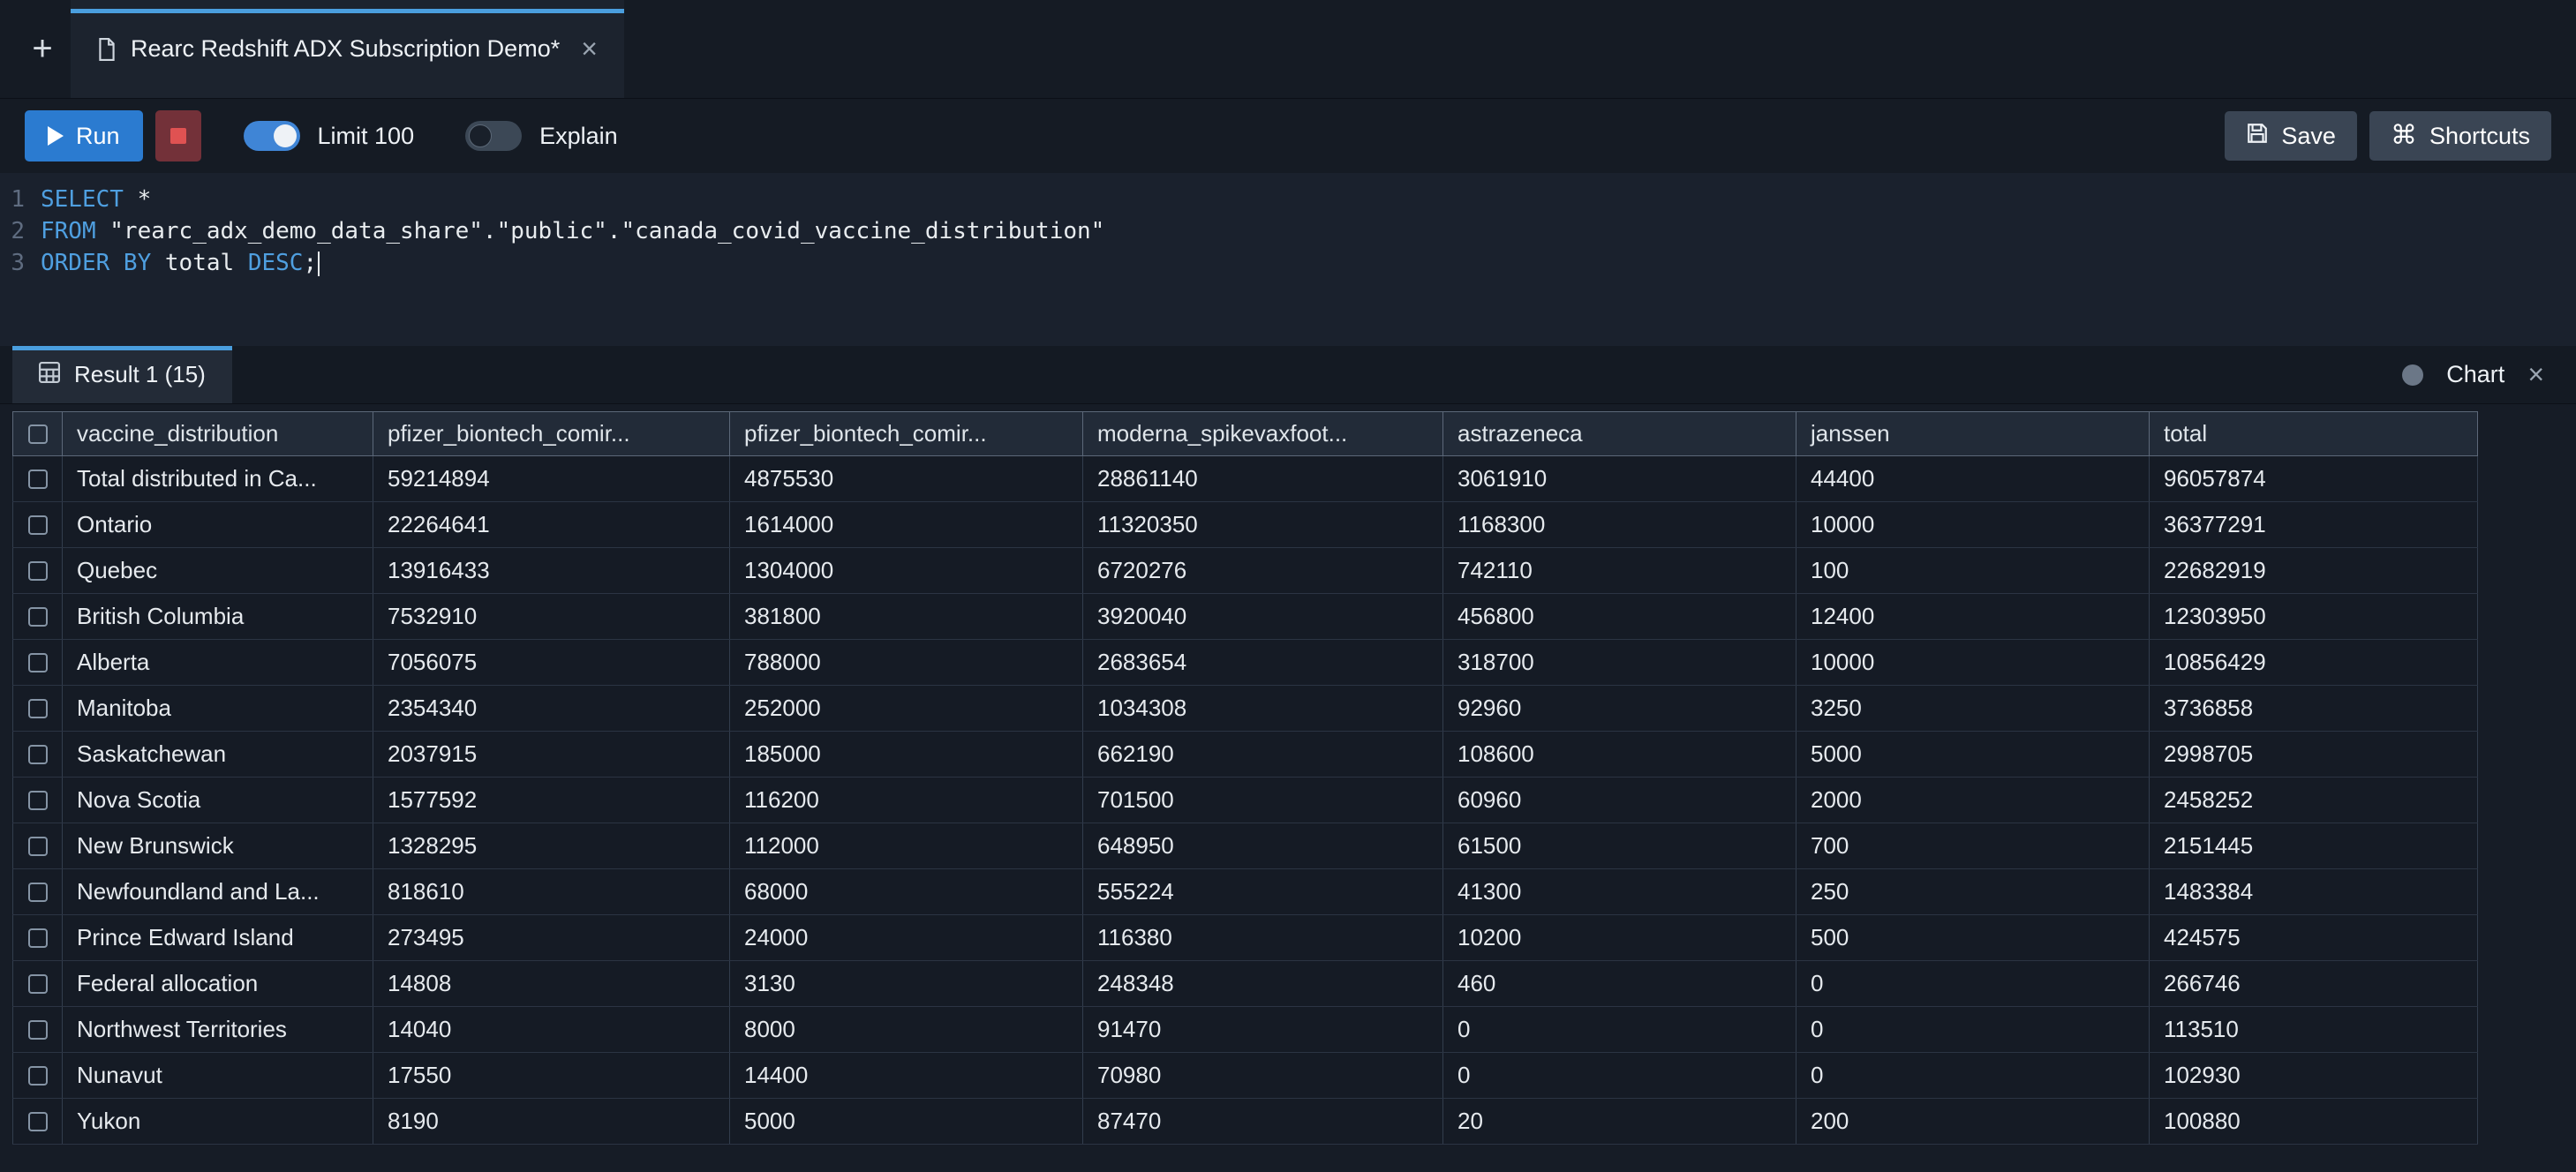 The height and width of the screenshot is (1172, 2576). What do you see at coordinates (552, 524) in the screenshot?
I see `table-cell: 22264641` at bounding box center [552, 524].